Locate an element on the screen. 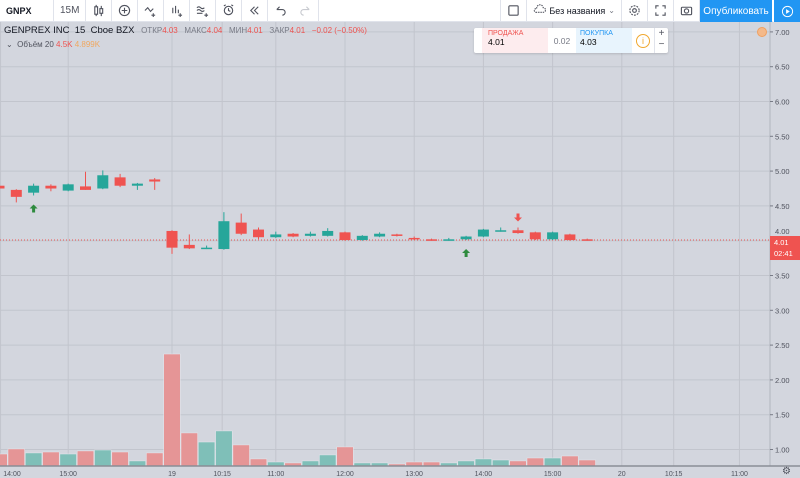 Image resolution: width=800 pixels, height=478 pixels. axis-settings-gear-icon: ⚙ is located at coordinates (786, 471).